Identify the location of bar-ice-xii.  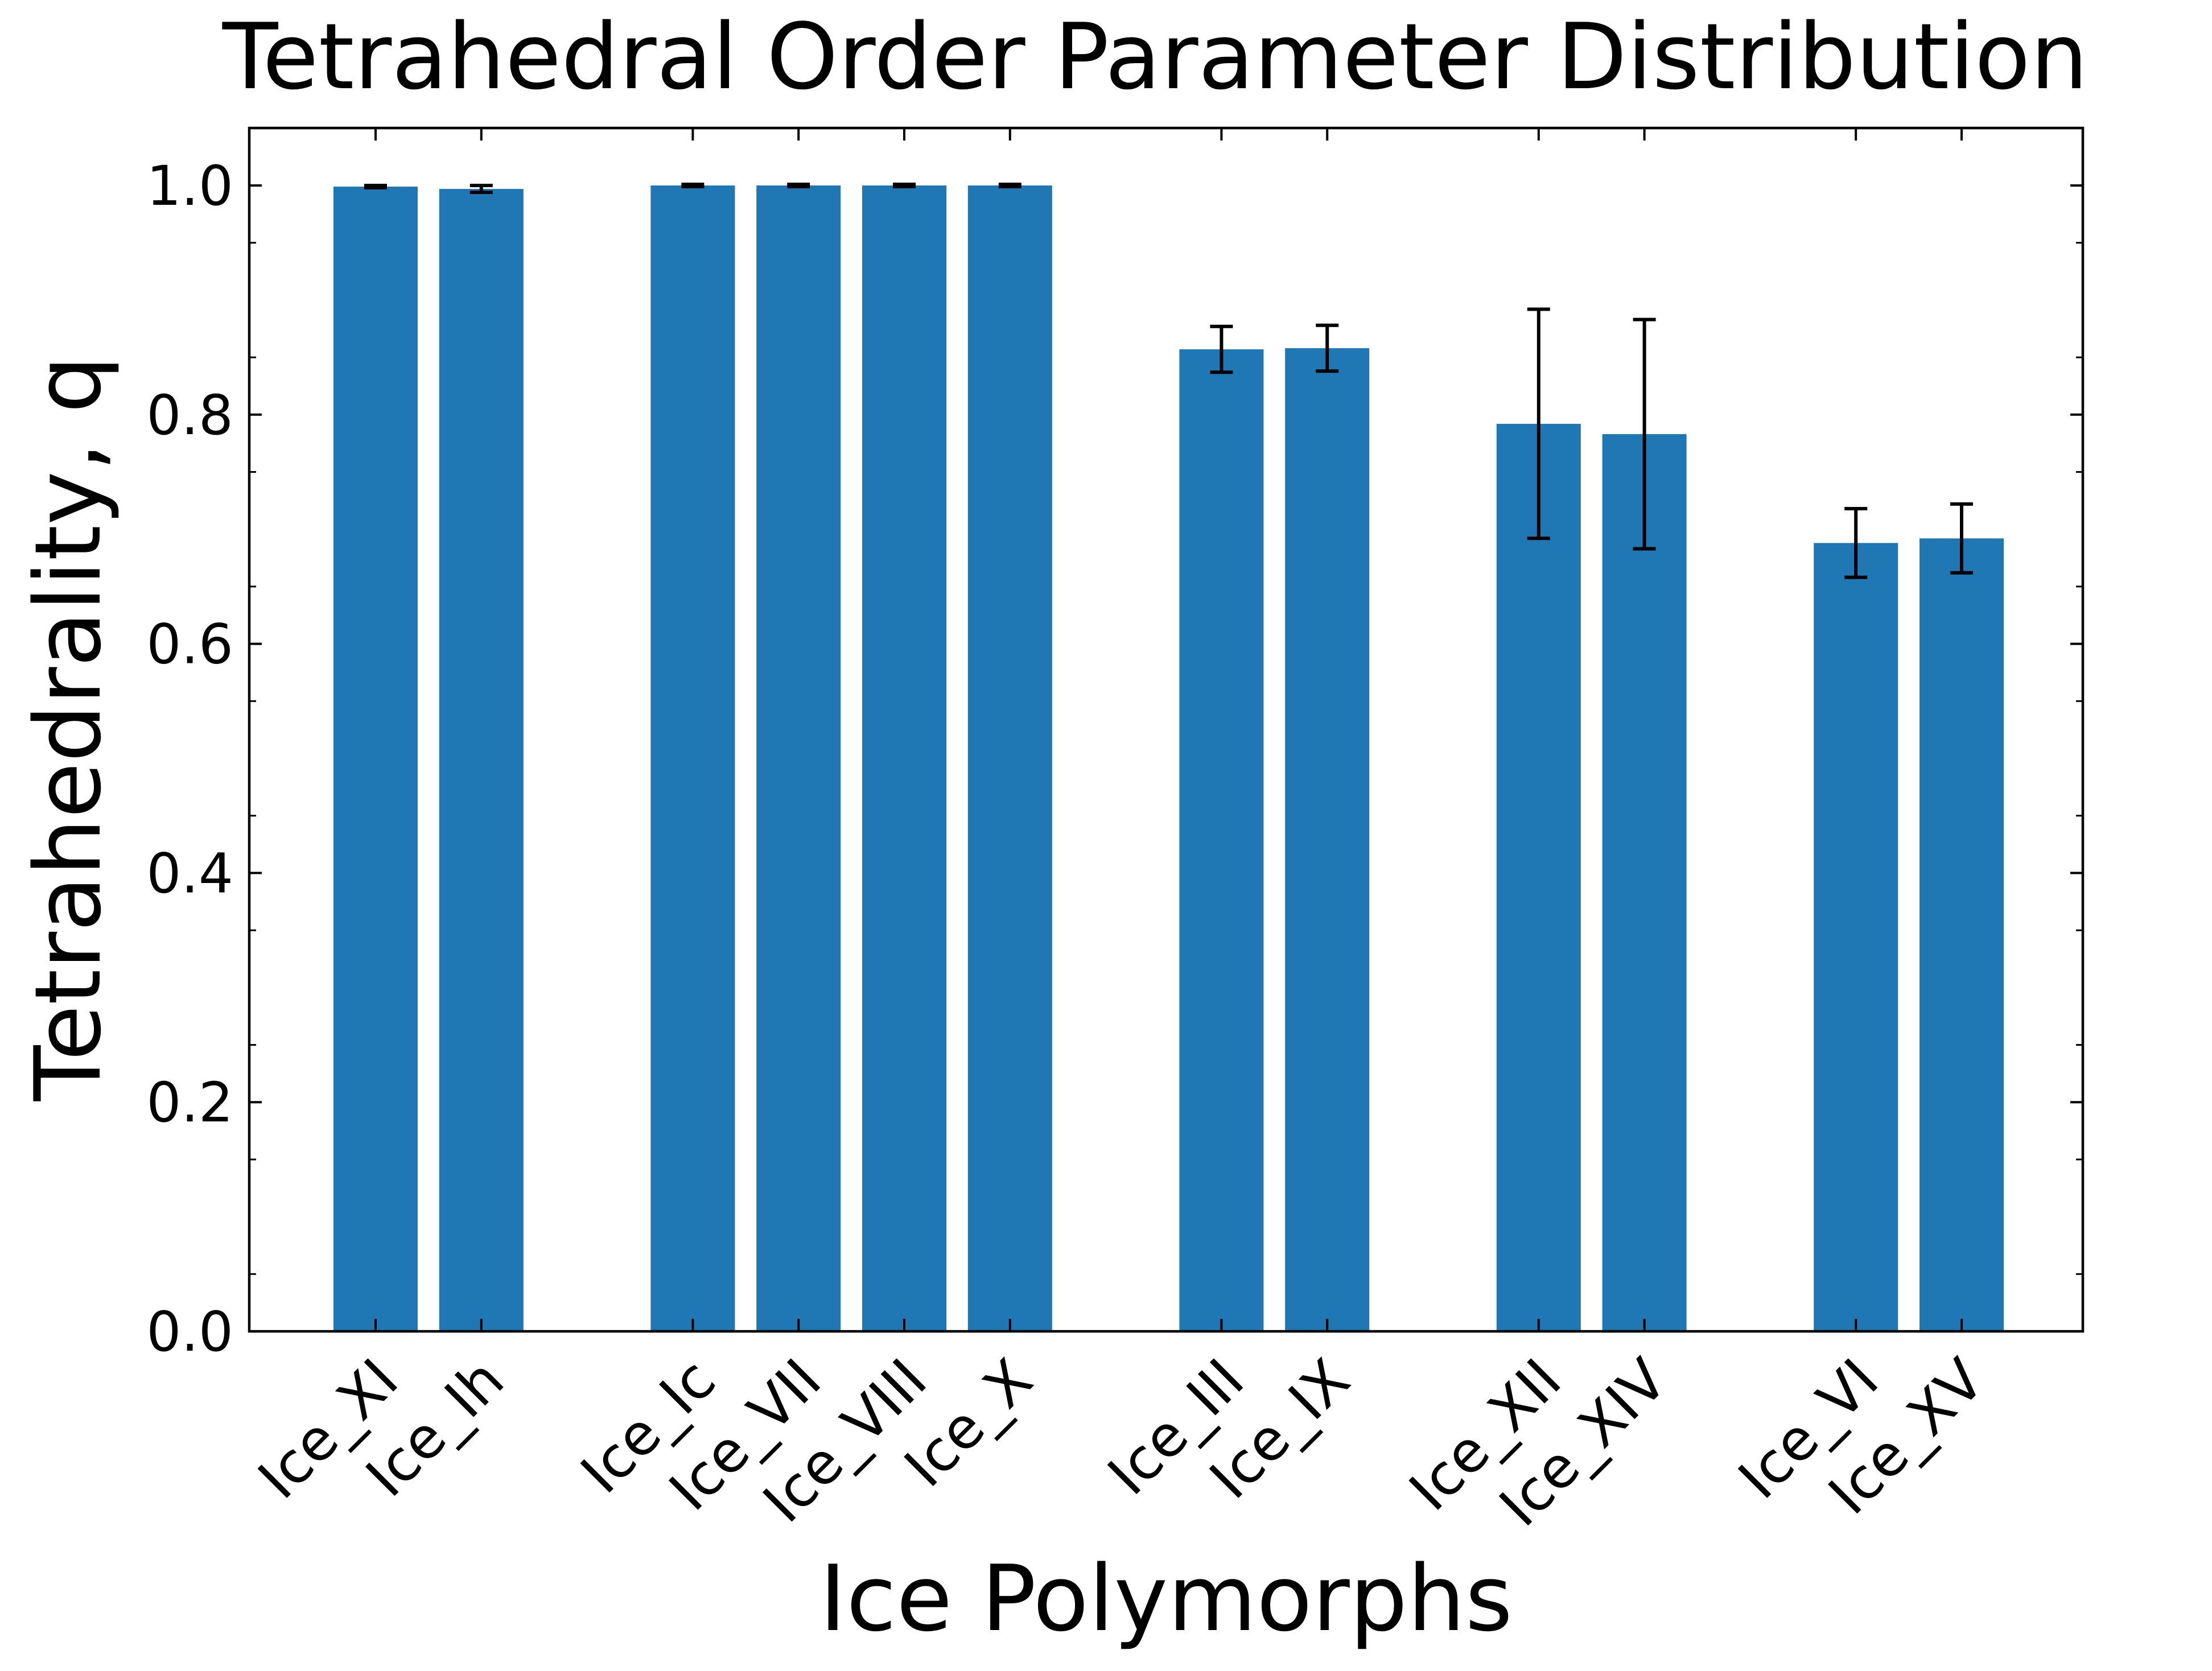
(1538, 877).